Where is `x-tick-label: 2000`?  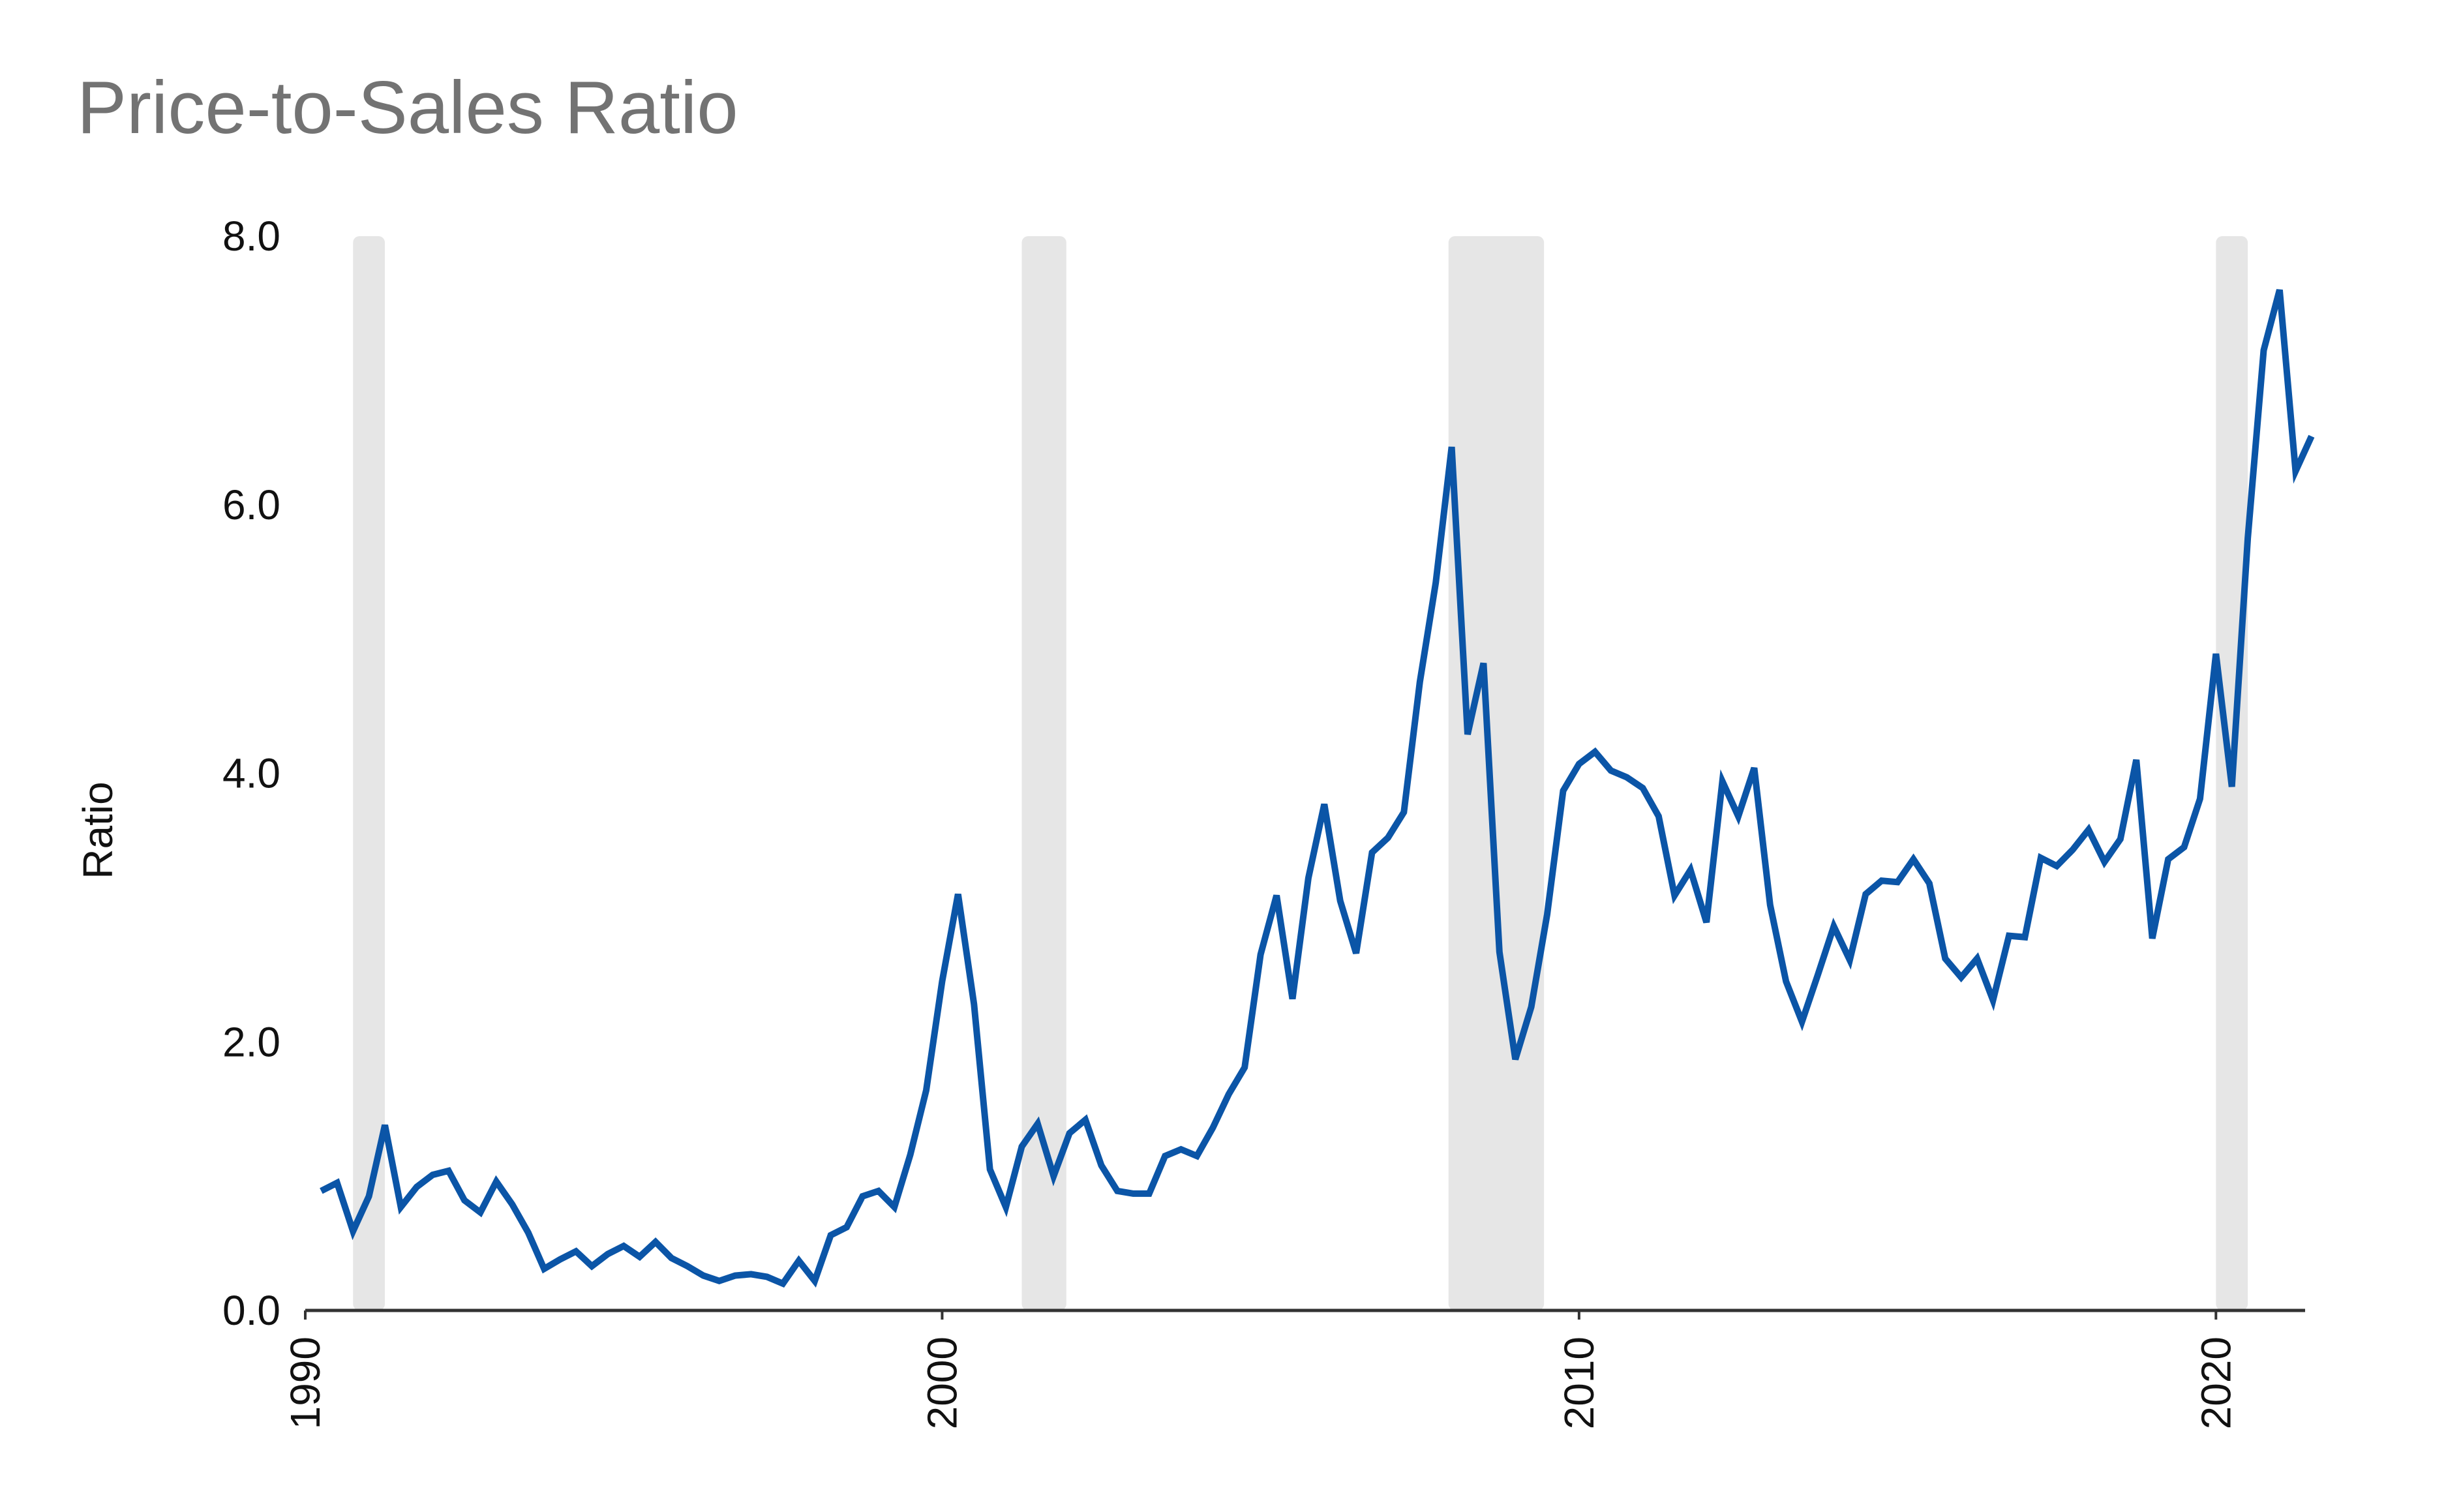 x-tick-label: 2000 is located at coordinates (941, 1383).